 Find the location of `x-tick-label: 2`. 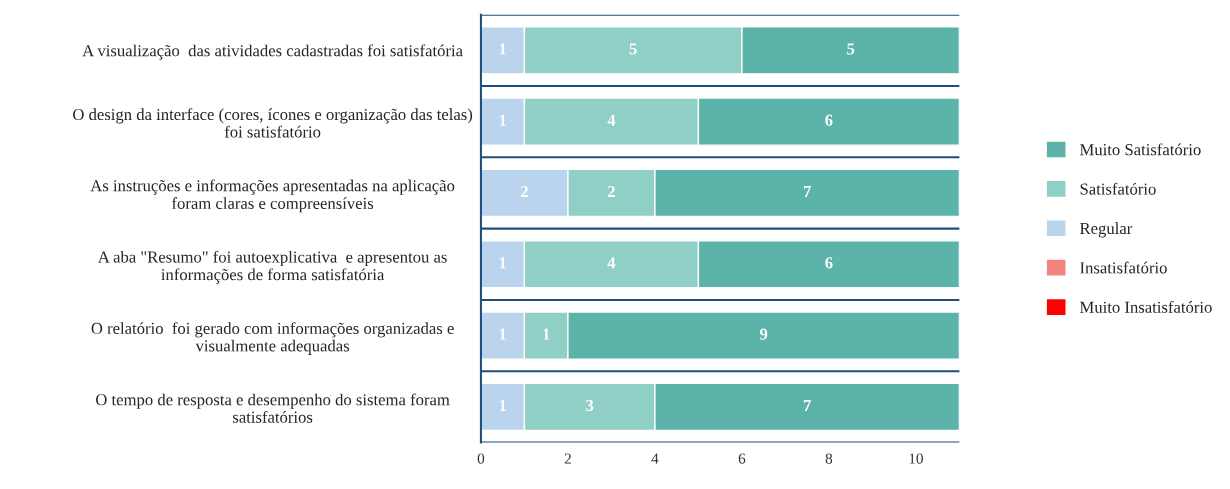

x-tick-label: 2 is located at coordinates (567, 458).